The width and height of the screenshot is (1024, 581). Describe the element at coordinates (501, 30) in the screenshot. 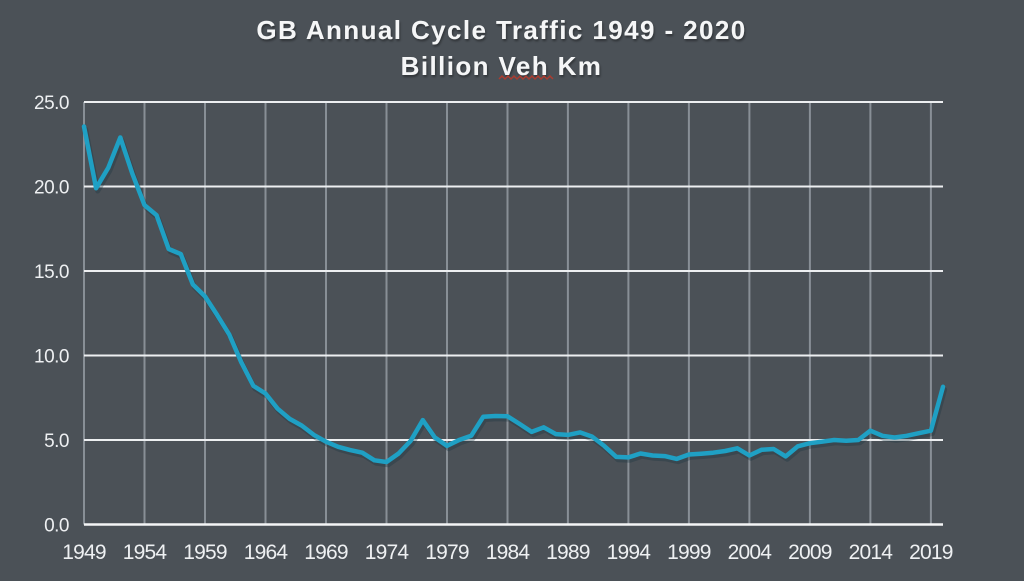

I see `svg-text:GB Annual Cycle Traffic 1949 -: GB Annual Cycle Traffic 1949 - 2020` at that location.